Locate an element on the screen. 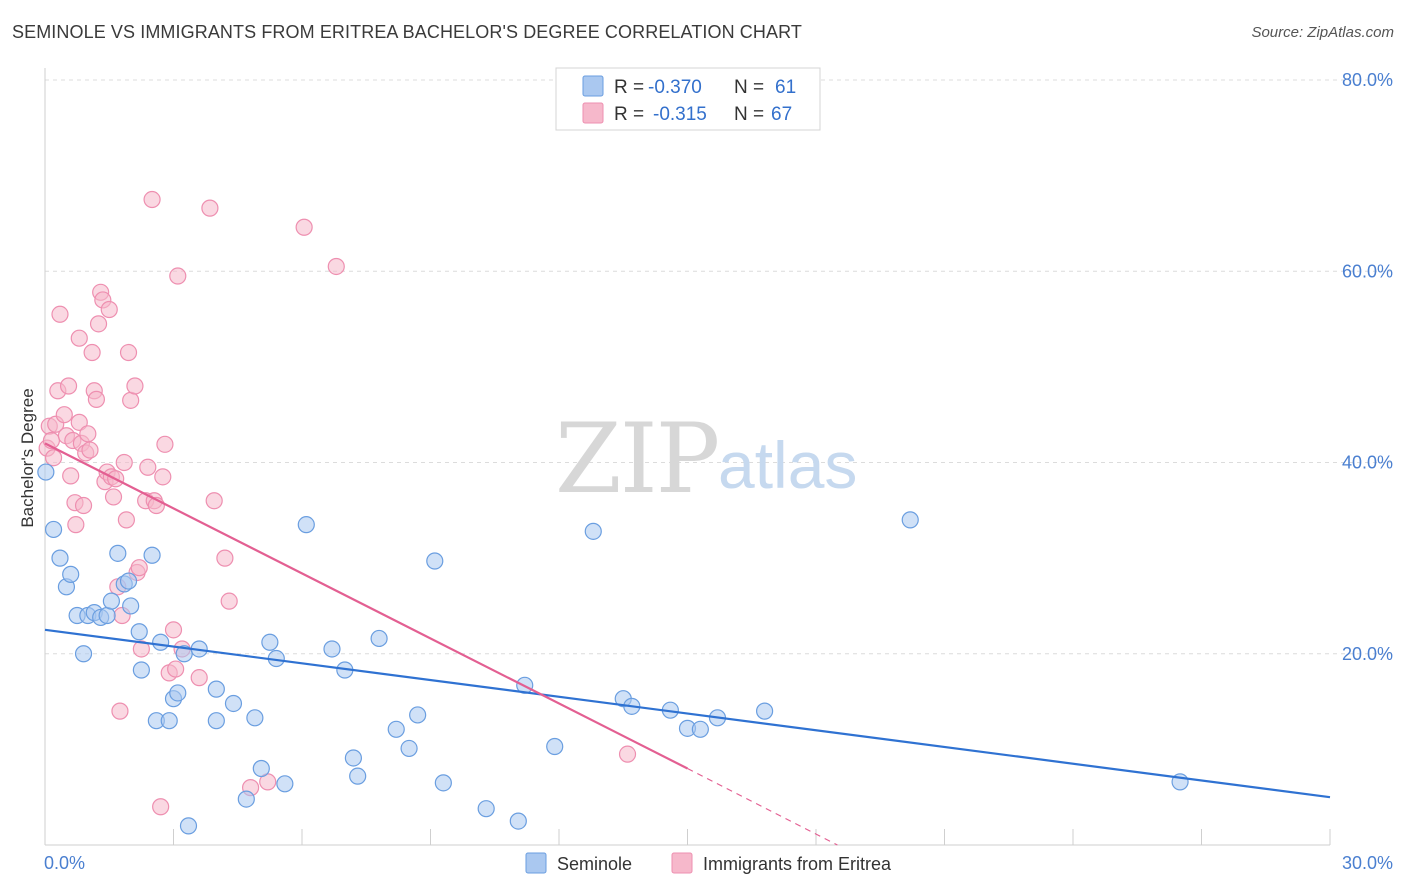  bottom-legend-label-eritrea: Immigrants from Eritrea is located at coordinates (797, 864).